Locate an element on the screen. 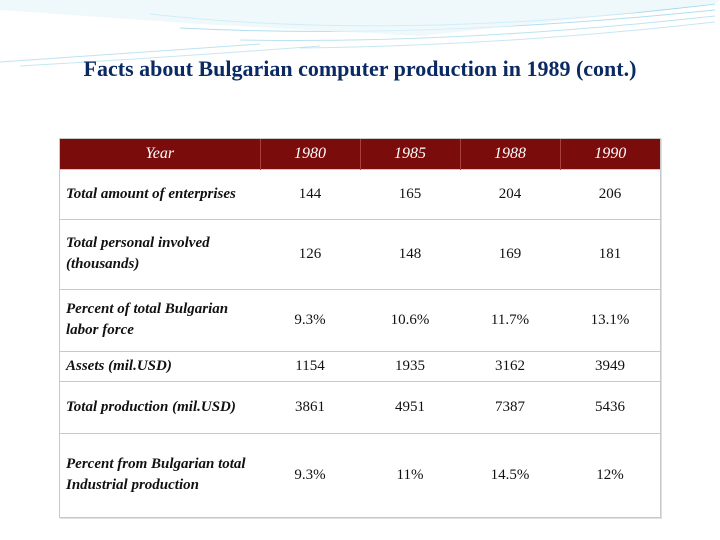 The height and width of the screenshot is (540, 720). table-cell: 14.5% is located at coordinates (510, 474).